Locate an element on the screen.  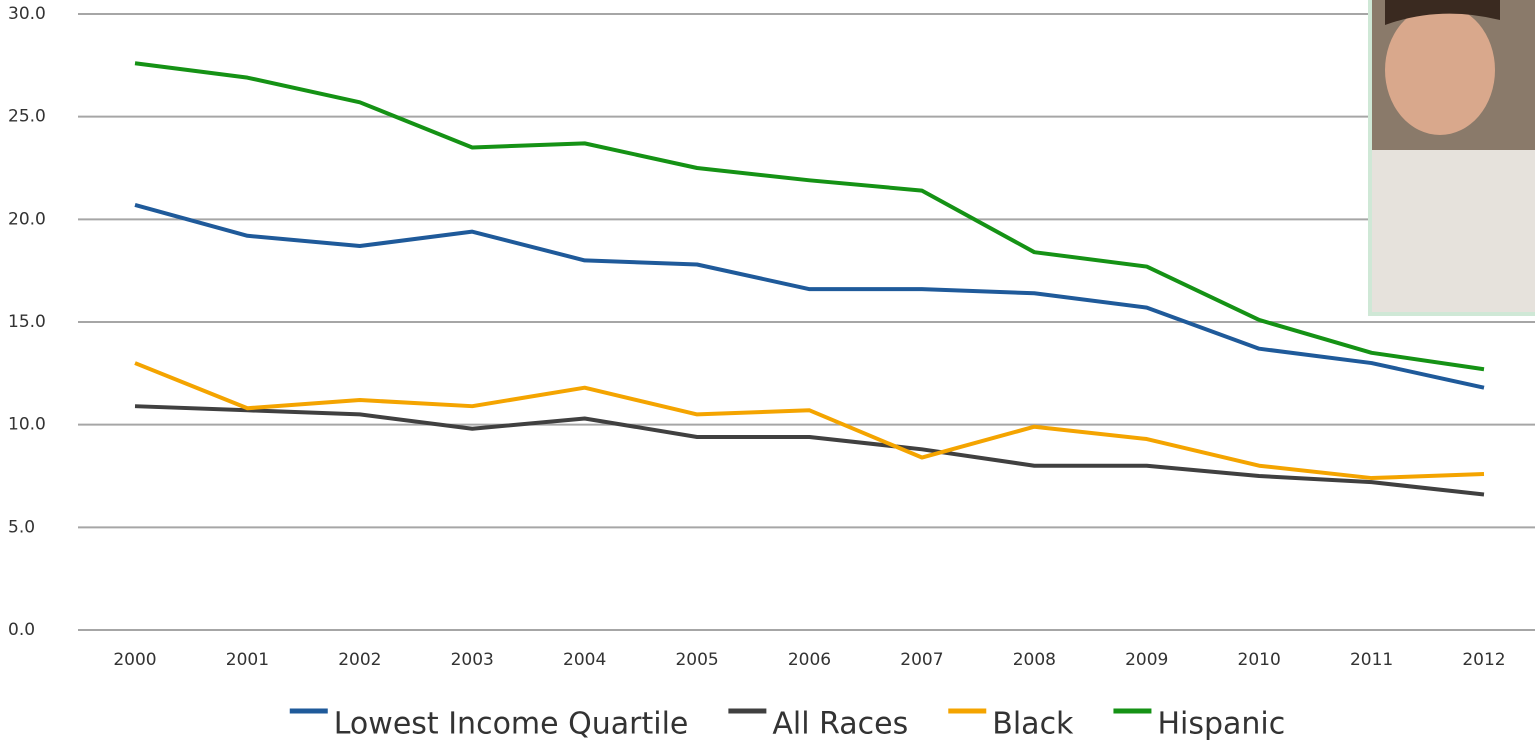
y-tick-label: 20.0 is located at coordinates (27, 219).